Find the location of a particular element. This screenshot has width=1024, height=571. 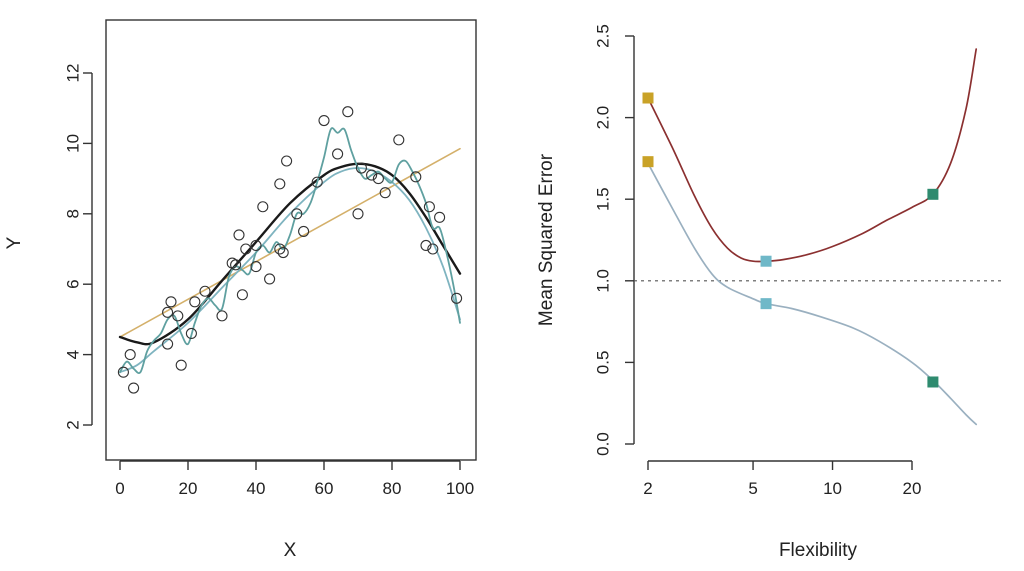

right-y-tick-label: 0.0 is located at coordinates (602, 444).